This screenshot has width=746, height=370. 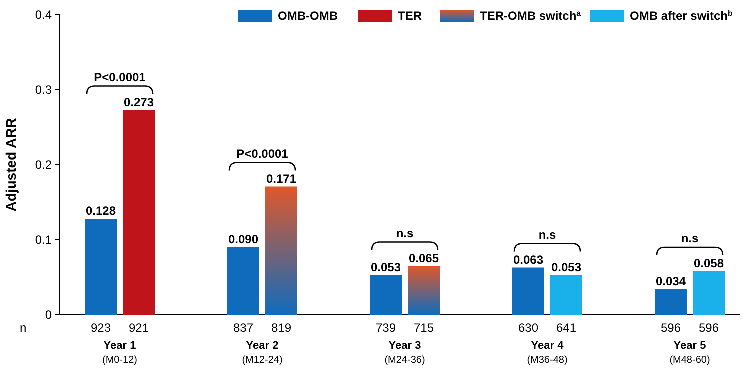 I want to click on text: 923, so click(x=101, y=328).